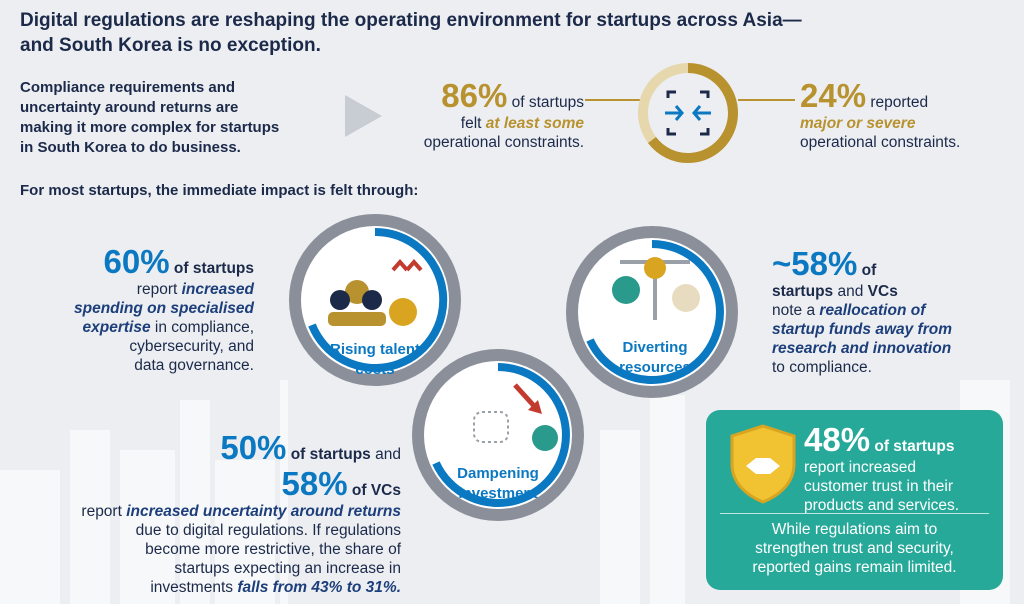 This screenshot has height=604, width=1024. What do you see at coordinates (655, 347) in the screenshot?
I see `impact-label-line: Diverting` at bounding box center [655, 347].